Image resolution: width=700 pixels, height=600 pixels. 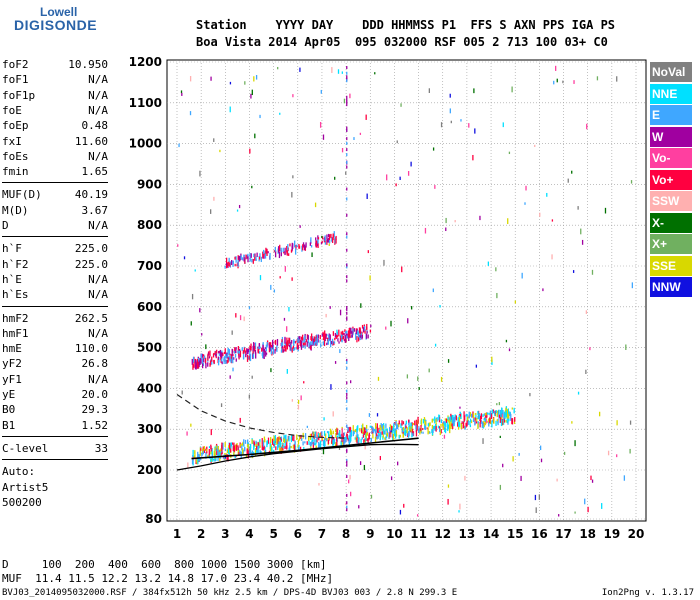 I want to click on param-b0: B0 29.3, so click(x=55, y=409).